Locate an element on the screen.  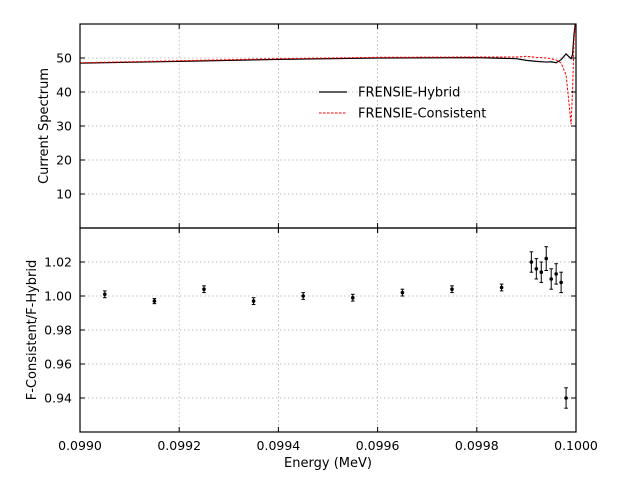
top-y-tick-label: 50 is located at coordinates (64, 58).